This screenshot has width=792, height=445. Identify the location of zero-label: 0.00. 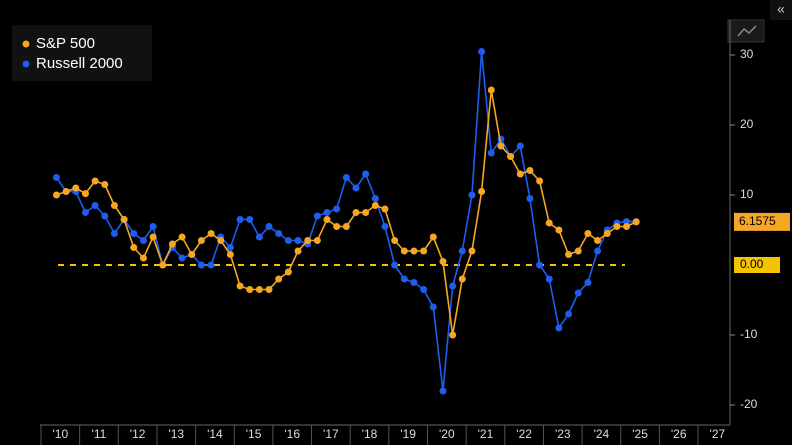
(752, 264).